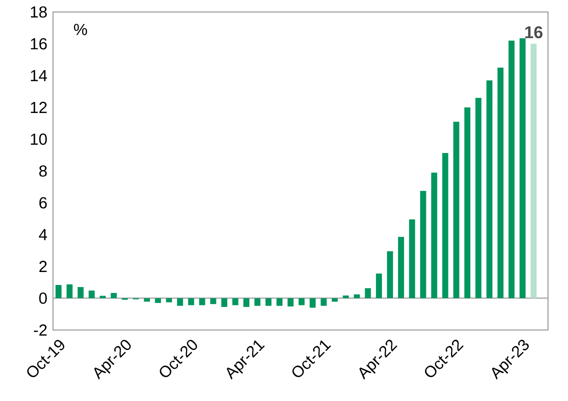 The width and height of the screenshot is (568, 401). Describe the element at coordinates (81, 30) in the screenshot. I see `annotation: %` at that location.